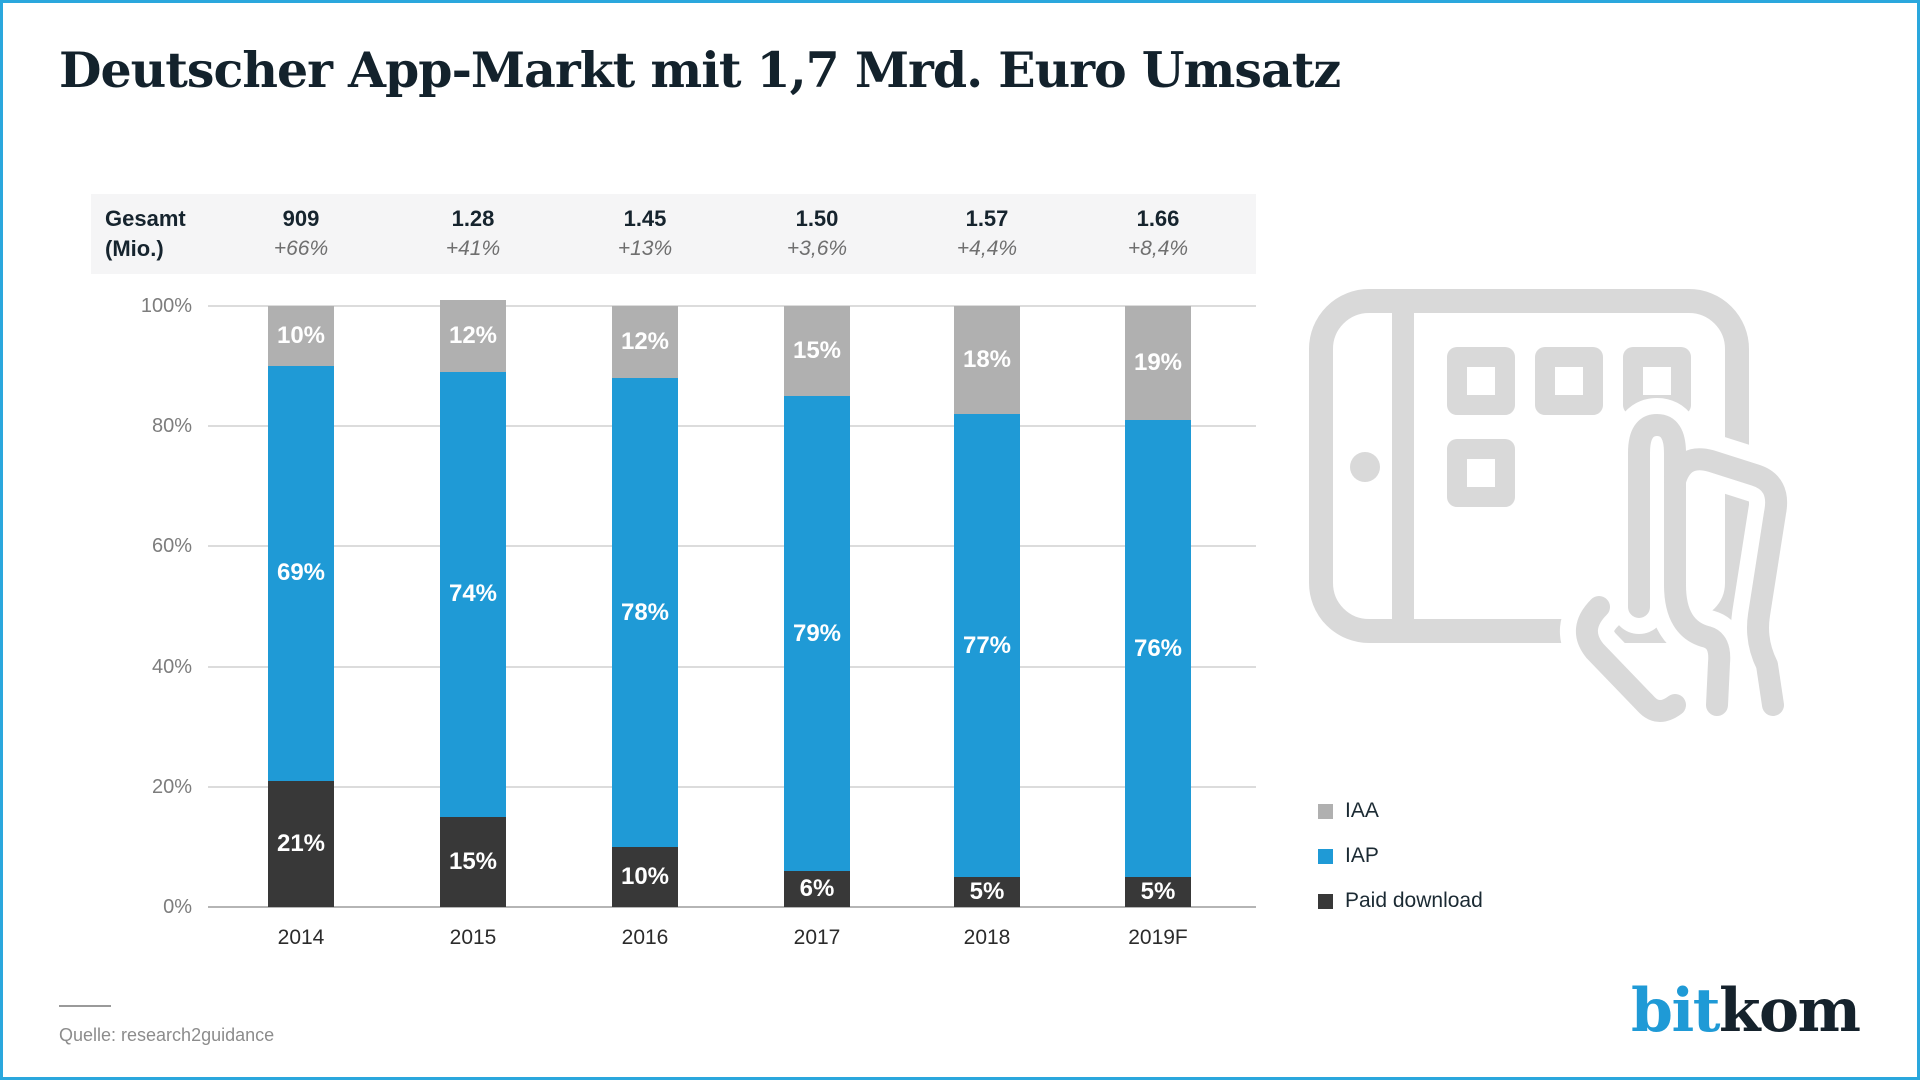 This screenshot has height=1080, width=1920. I want to click on bitkom-logo-bit: bit, so click(1675, 1011).